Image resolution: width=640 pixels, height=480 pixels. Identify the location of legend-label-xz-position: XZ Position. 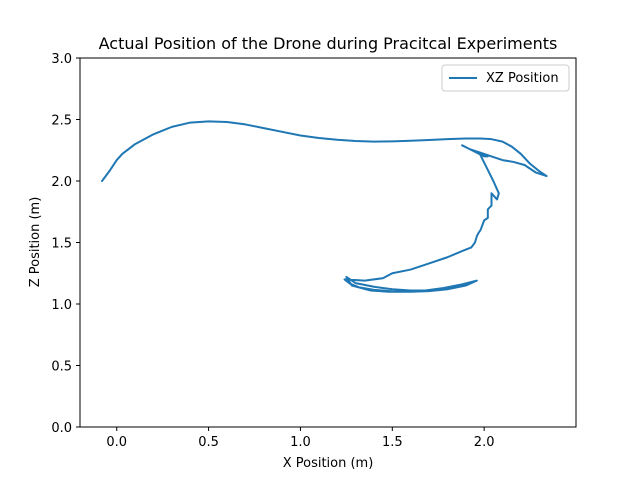
(522, 78).